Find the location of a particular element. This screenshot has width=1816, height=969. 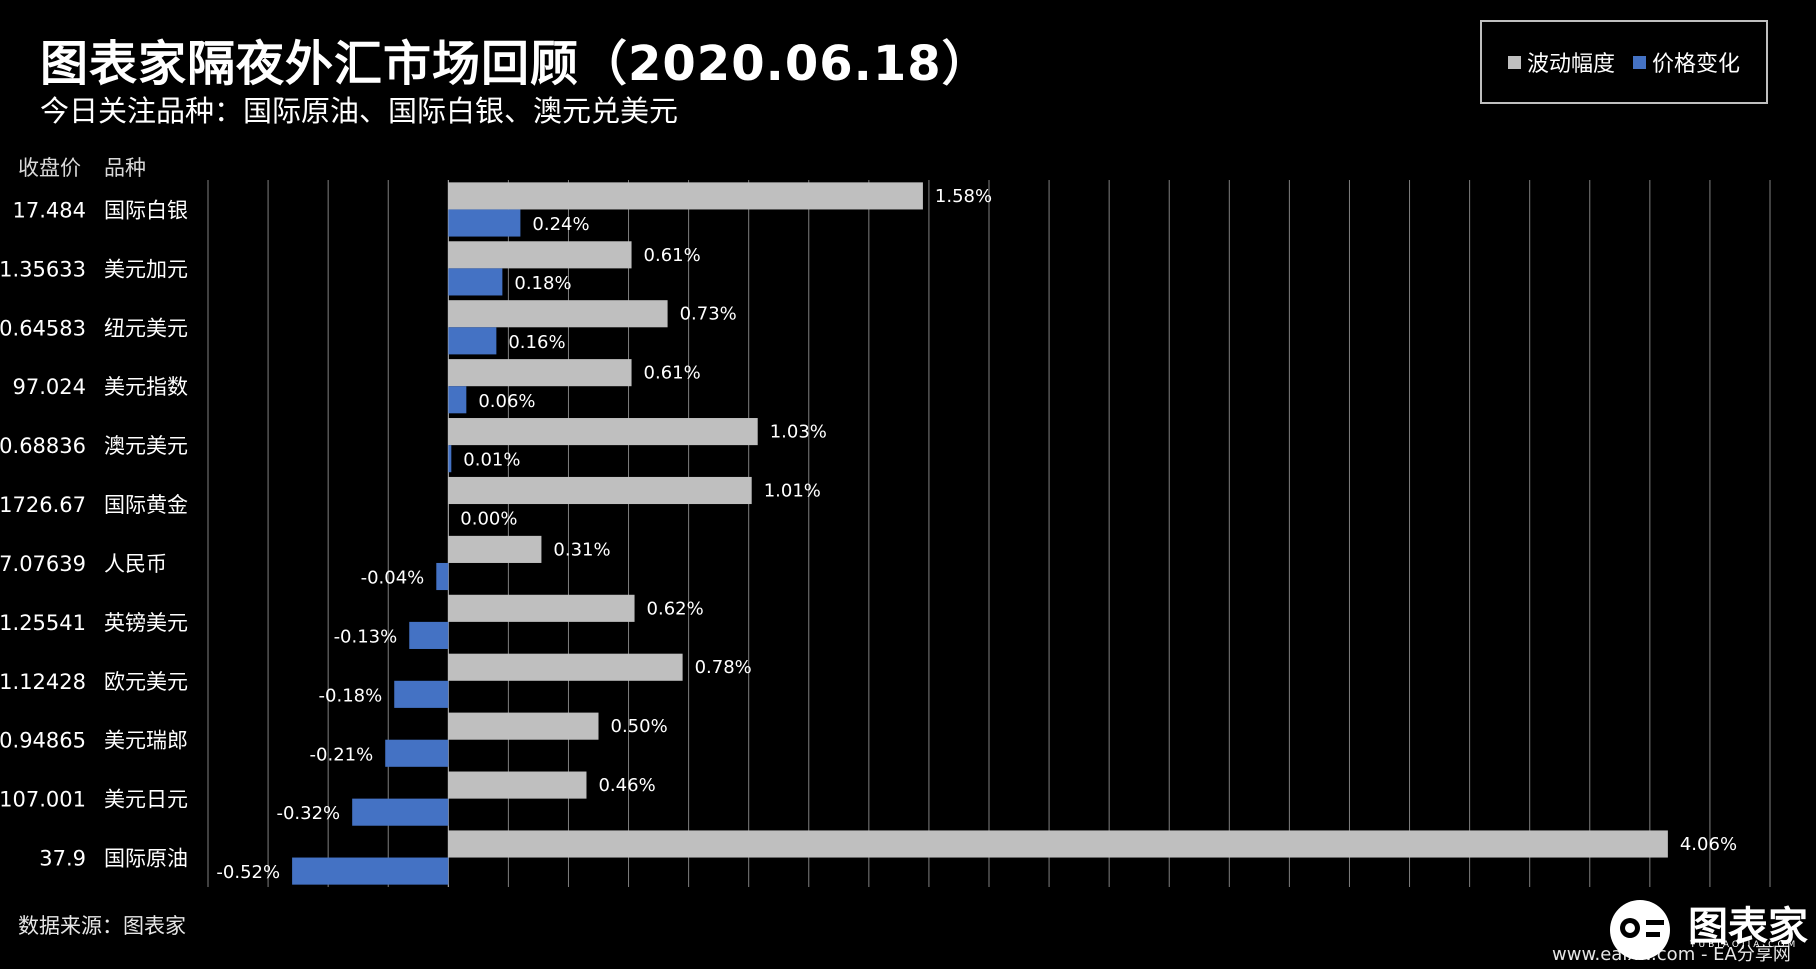

closing-price-label: 1.25541 is located at coordinates (43, 623).